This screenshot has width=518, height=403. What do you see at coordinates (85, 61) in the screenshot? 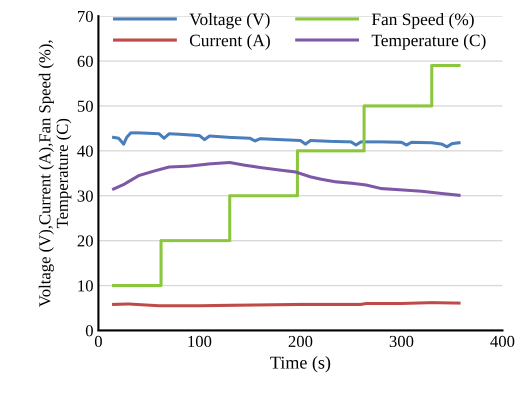
I see `y-tick-label: 60` at bounding box center [85, 61].